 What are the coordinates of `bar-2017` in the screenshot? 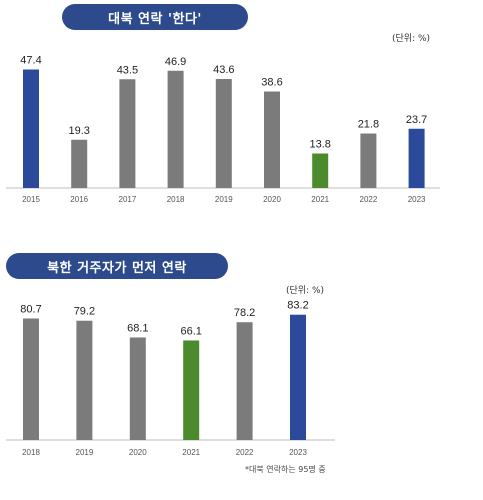 It's located at (127, 133).